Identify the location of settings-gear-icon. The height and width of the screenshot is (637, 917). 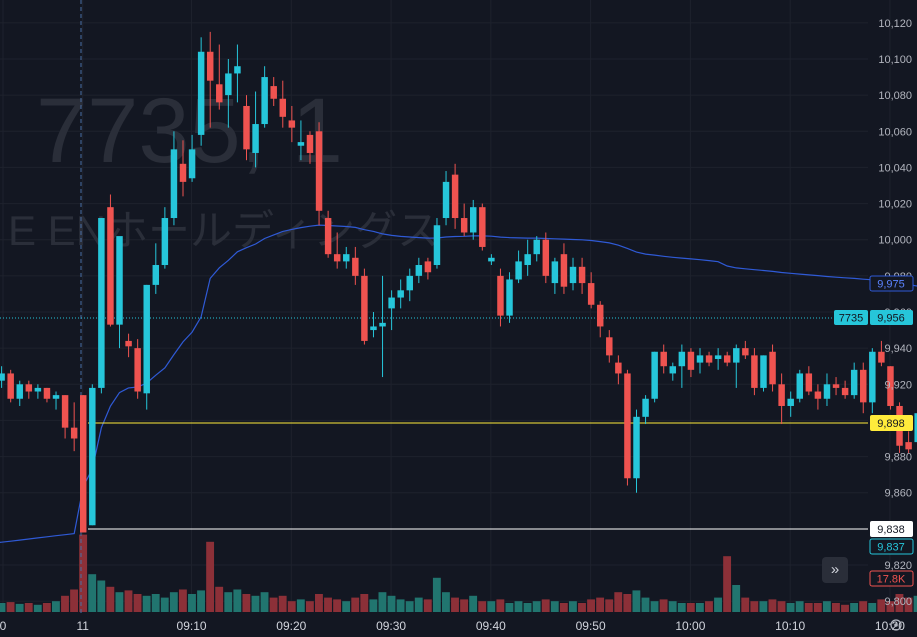
(896, 625).